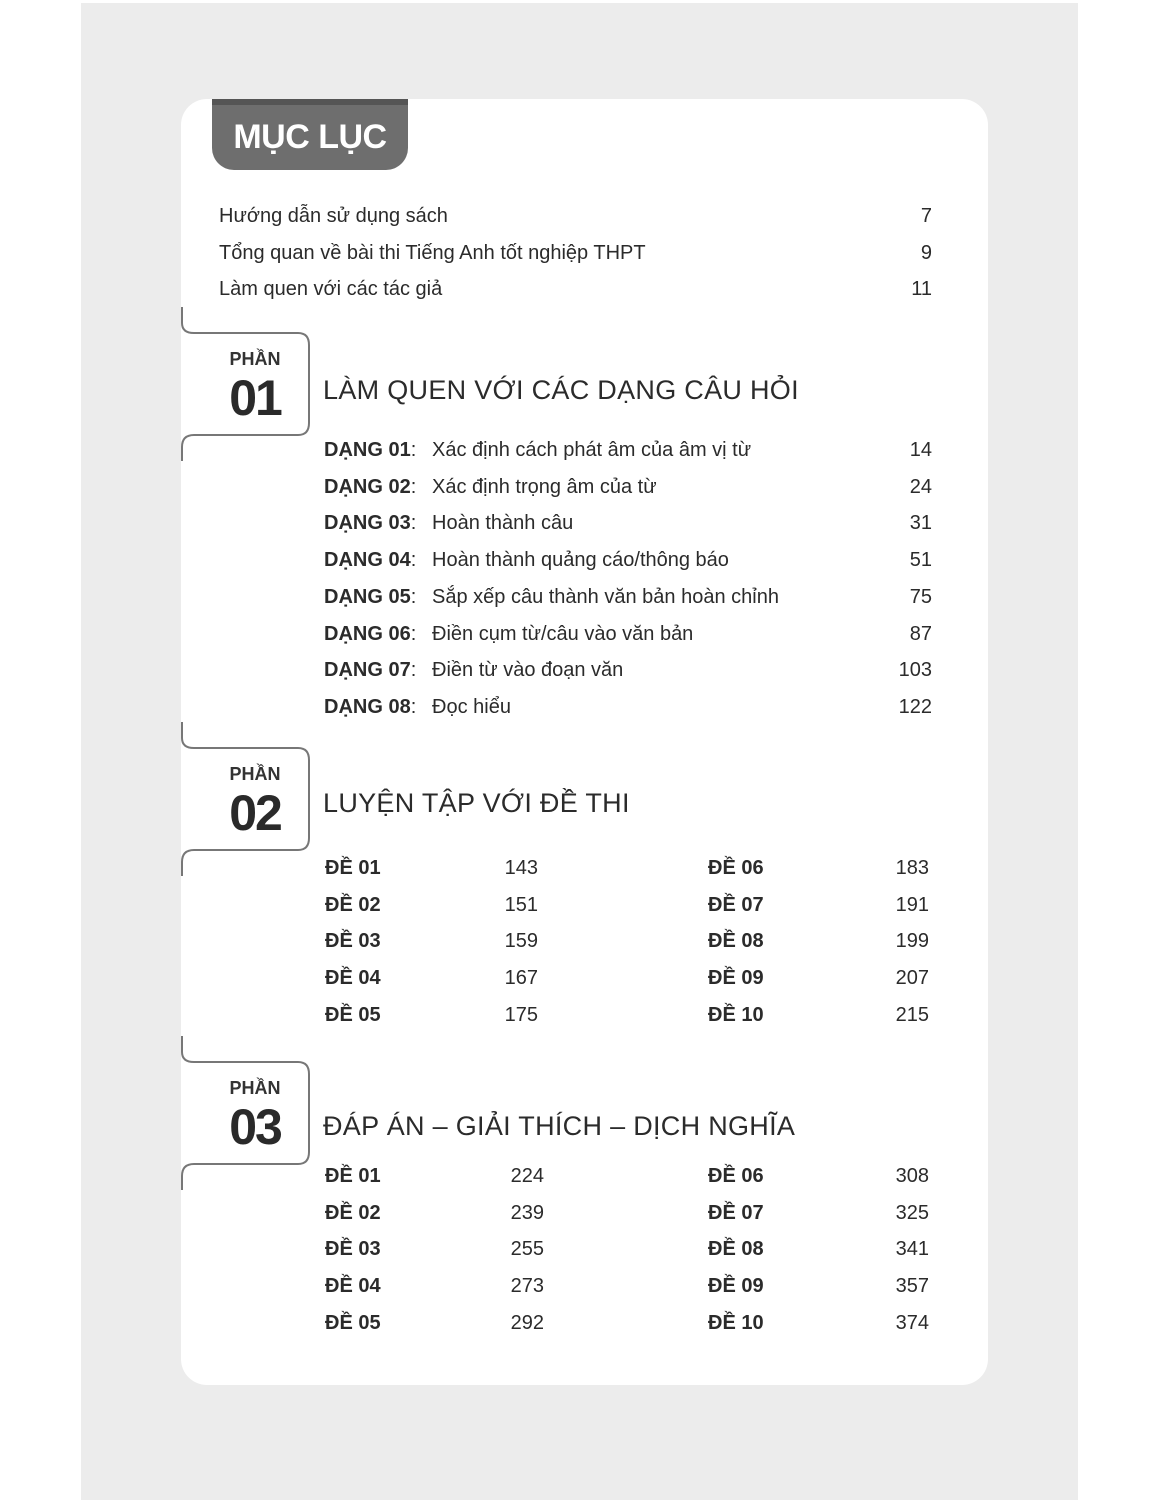 This screenshot has height=1500, width=1159. I want to click on dang-label: Xác định cách phát âm của âm vị từ, so click(592, 450).